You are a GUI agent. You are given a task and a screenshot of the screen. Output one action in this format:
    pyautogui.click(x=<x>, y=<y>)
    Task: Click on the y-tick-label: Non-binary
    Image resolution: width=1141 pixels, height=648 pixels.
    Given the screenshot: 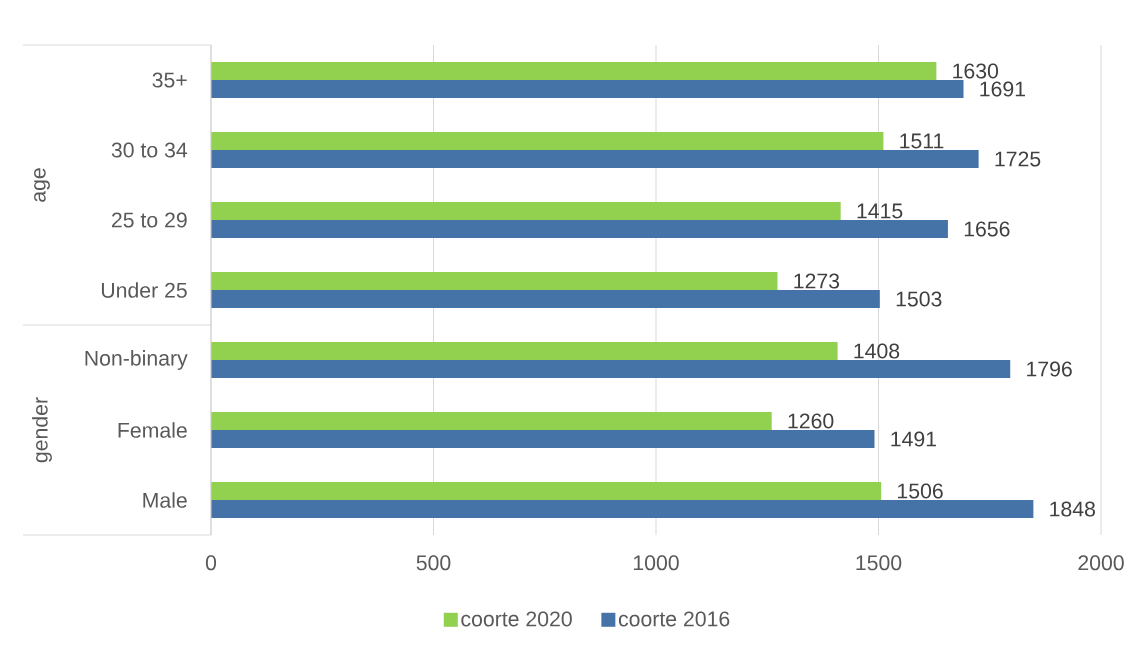 What is the action you would take?
    pyautogui.click(x=136, y=360)
    